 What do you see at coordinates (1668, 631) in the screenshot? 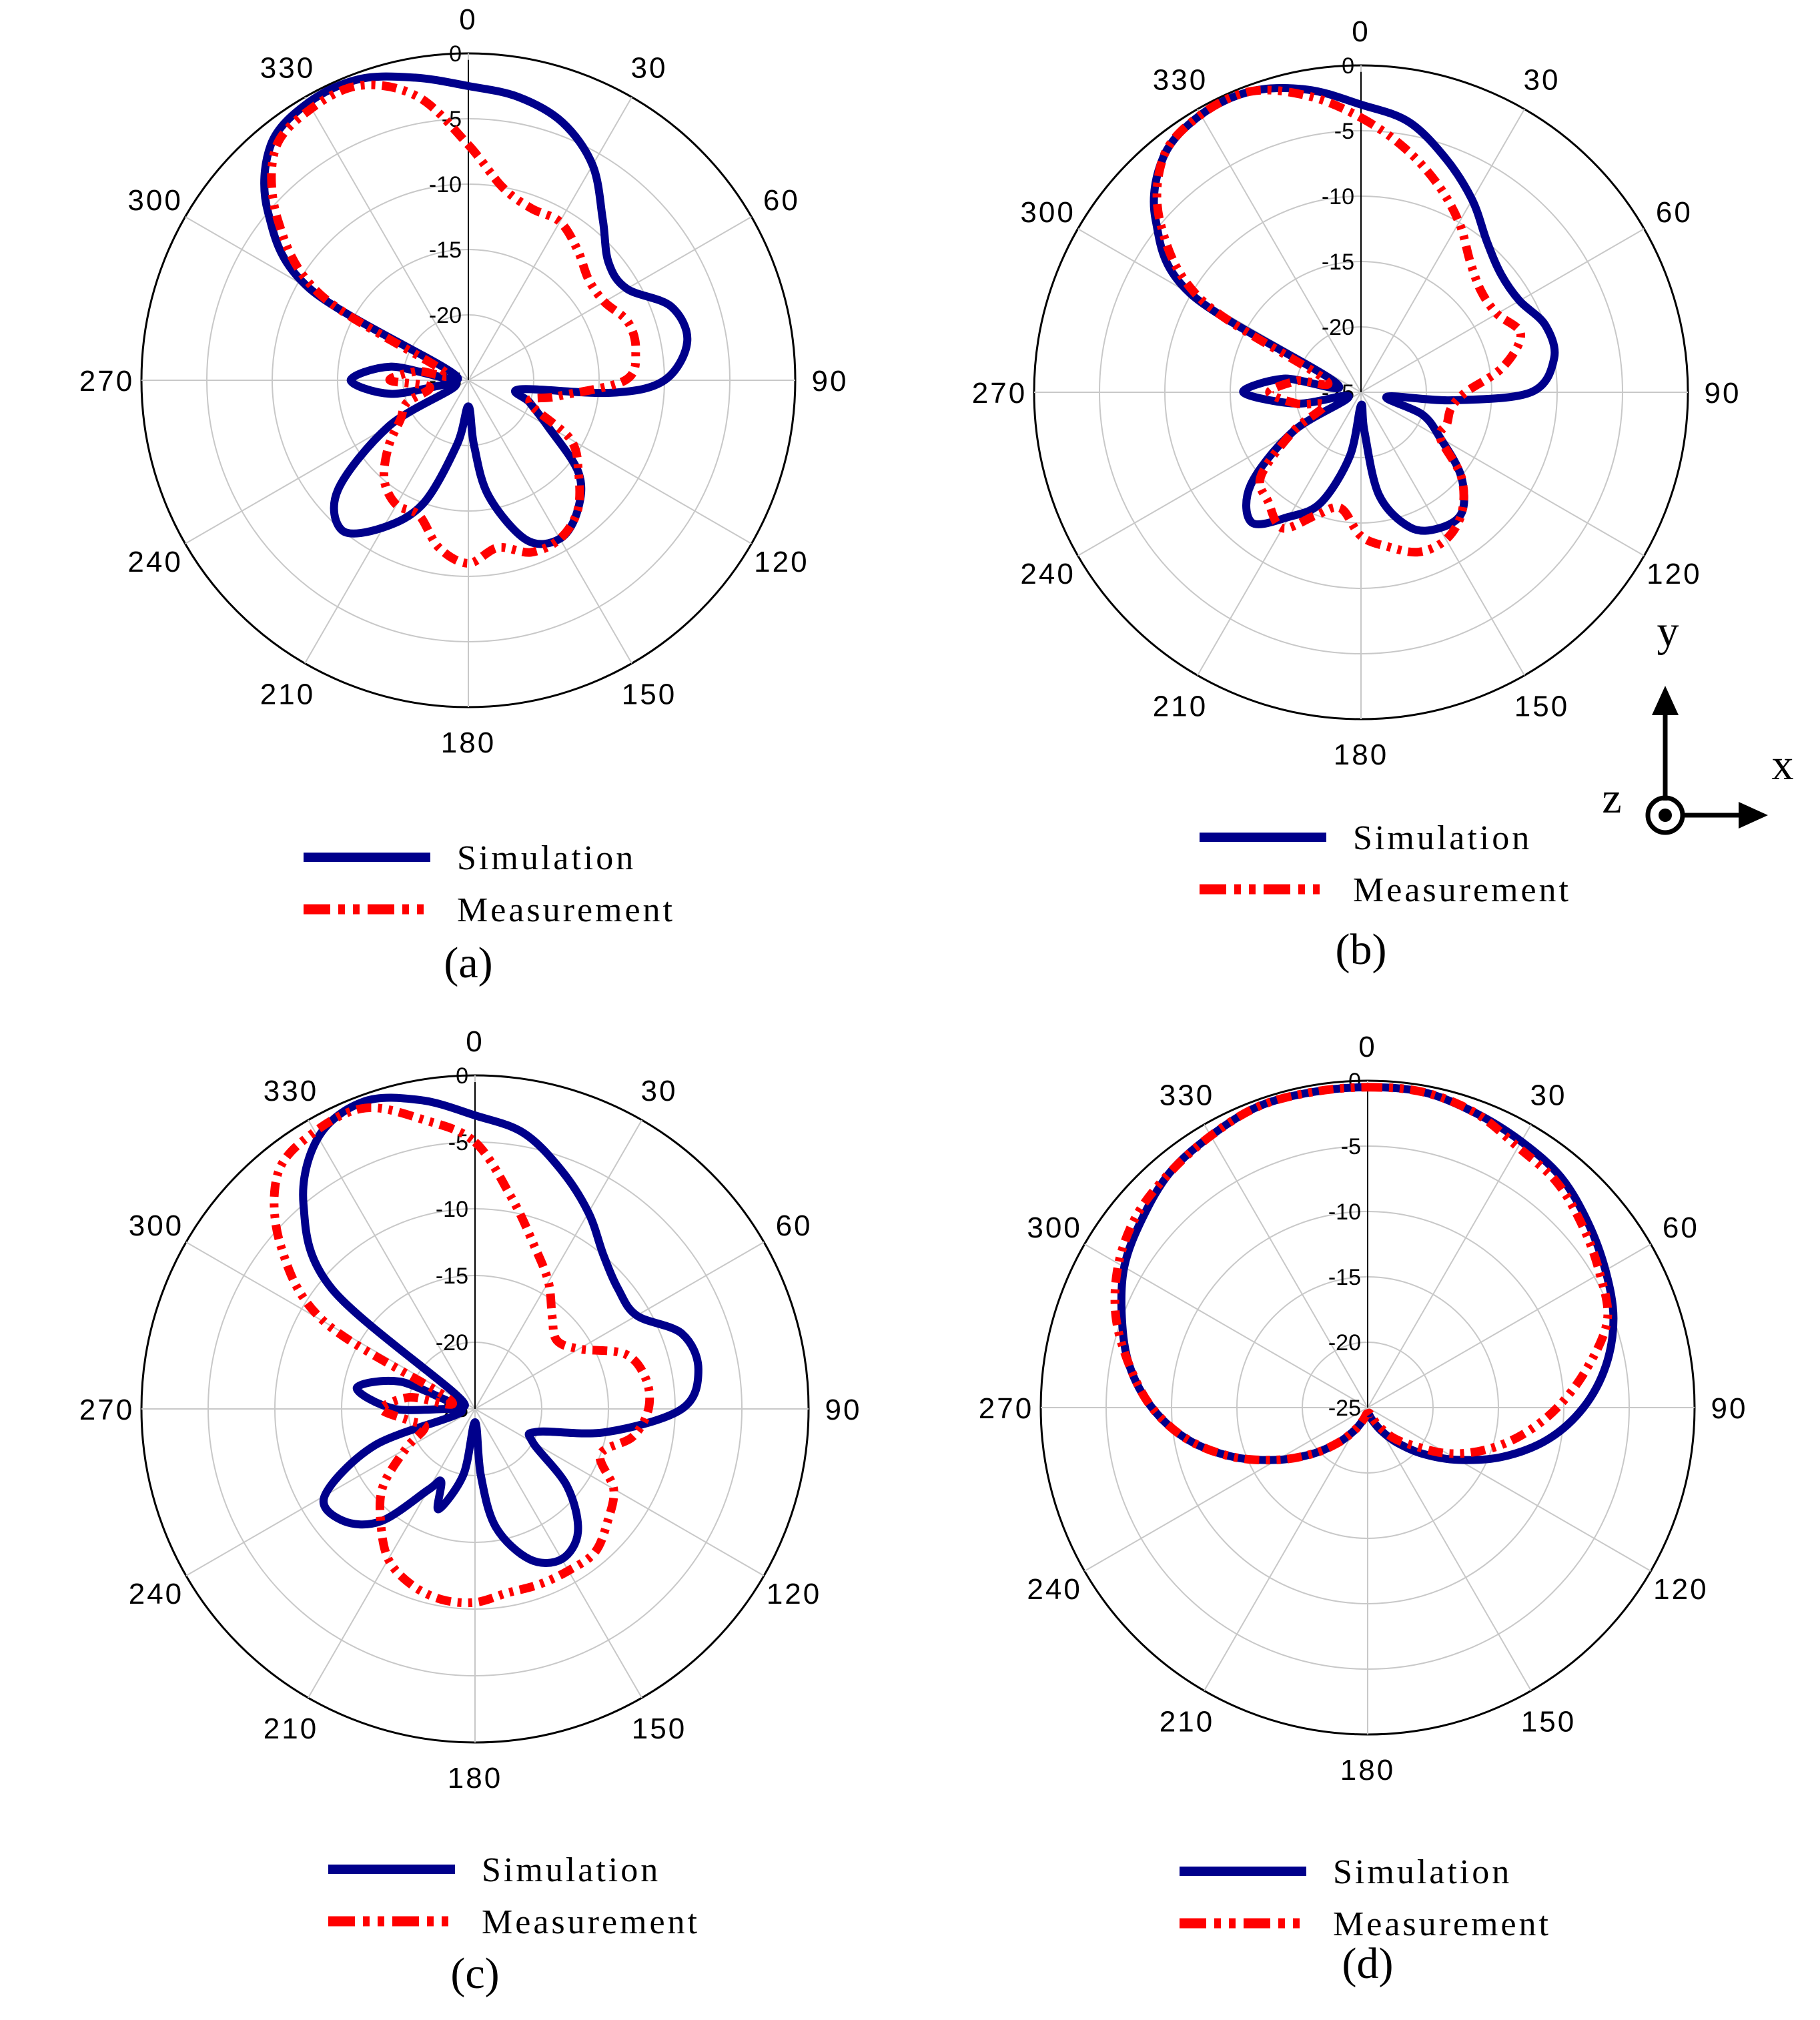
I see `y-axis-label: y` at bounding box center [1668, 631].